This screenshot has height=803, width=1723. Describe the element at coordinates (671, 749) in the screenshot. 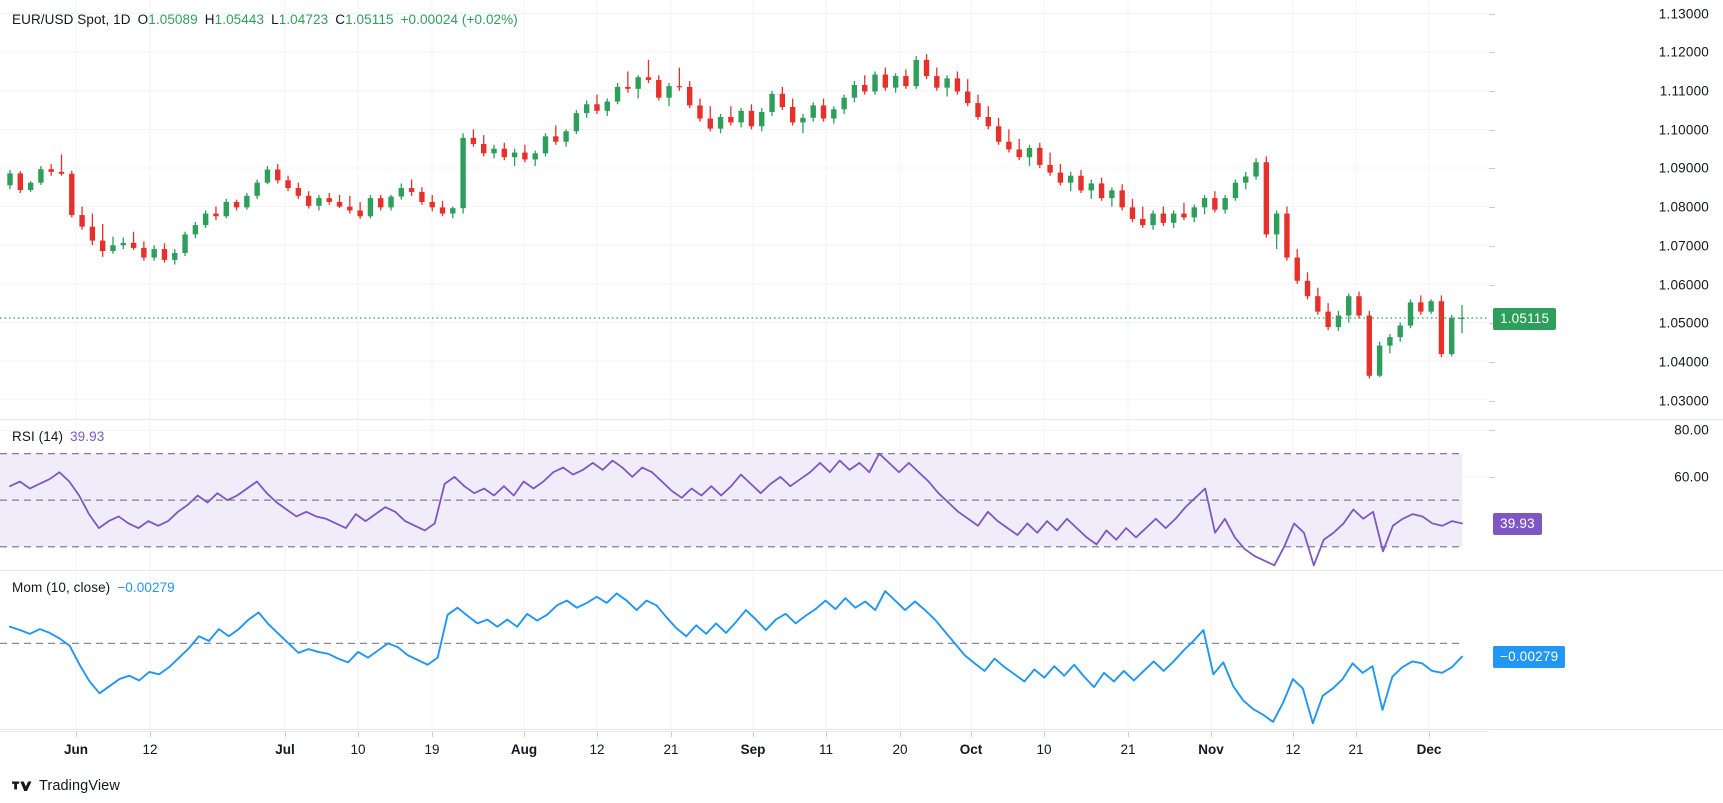

I see `time-axis-label-21-7: 21` at that location.